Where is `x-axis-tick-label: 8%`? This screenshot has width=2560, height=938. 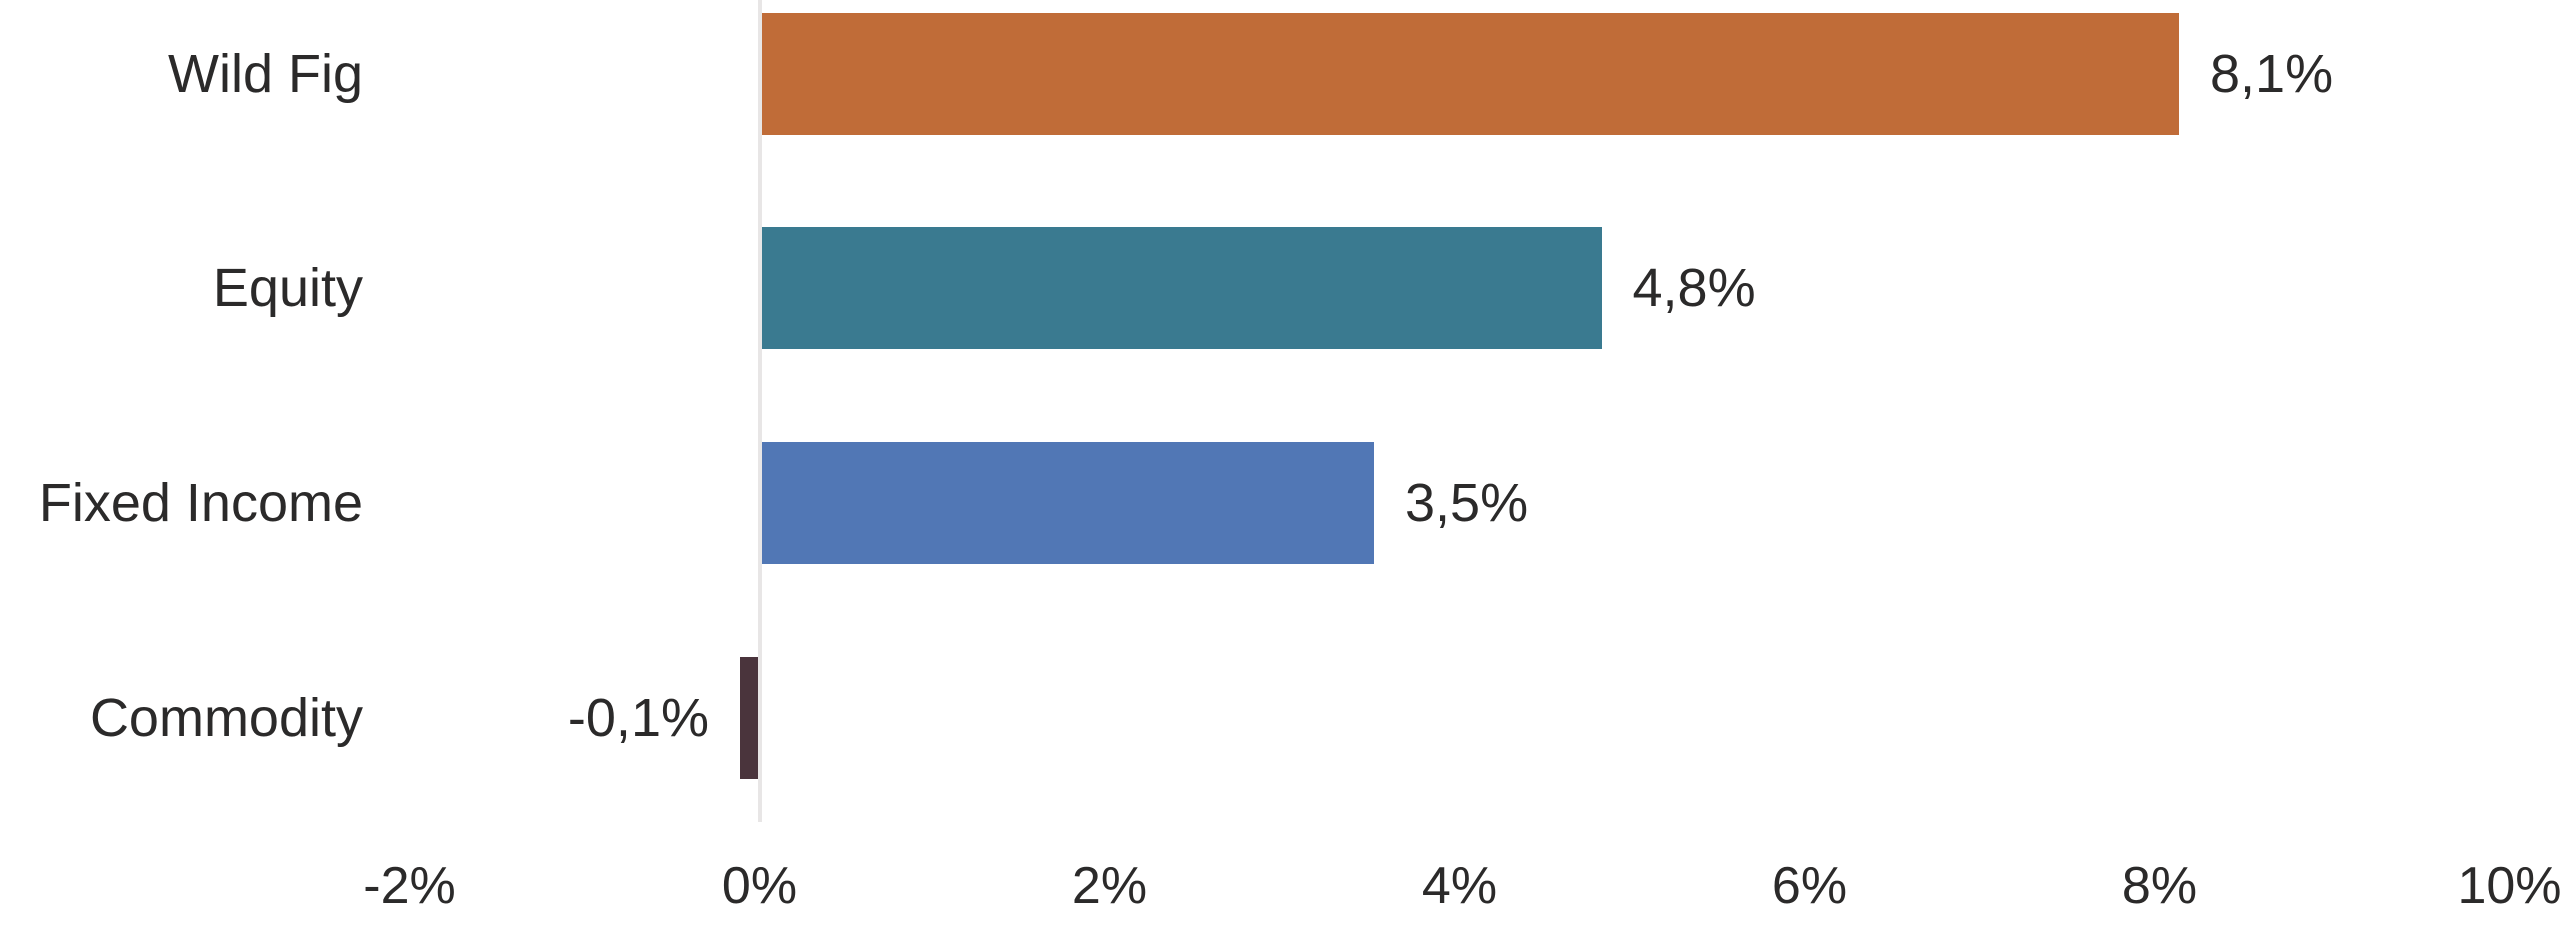 x-axis-tick-label: 8% is located at coordinates (2159, 886).